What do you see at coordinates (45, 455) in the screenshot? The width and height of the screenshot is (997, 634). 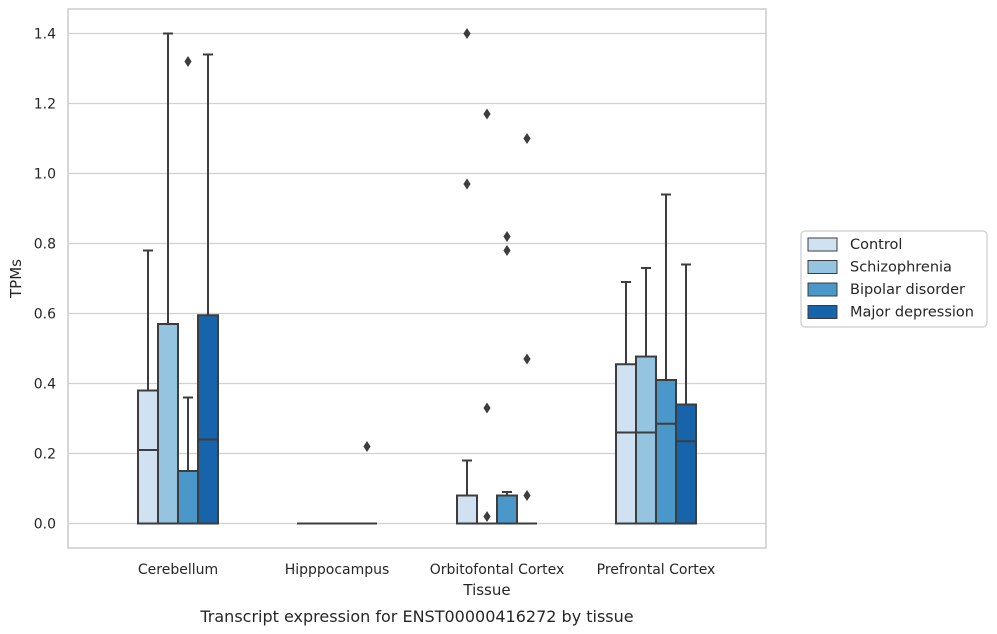 I see `y-tick-label: 0.2` at bounding box center [45, 455].